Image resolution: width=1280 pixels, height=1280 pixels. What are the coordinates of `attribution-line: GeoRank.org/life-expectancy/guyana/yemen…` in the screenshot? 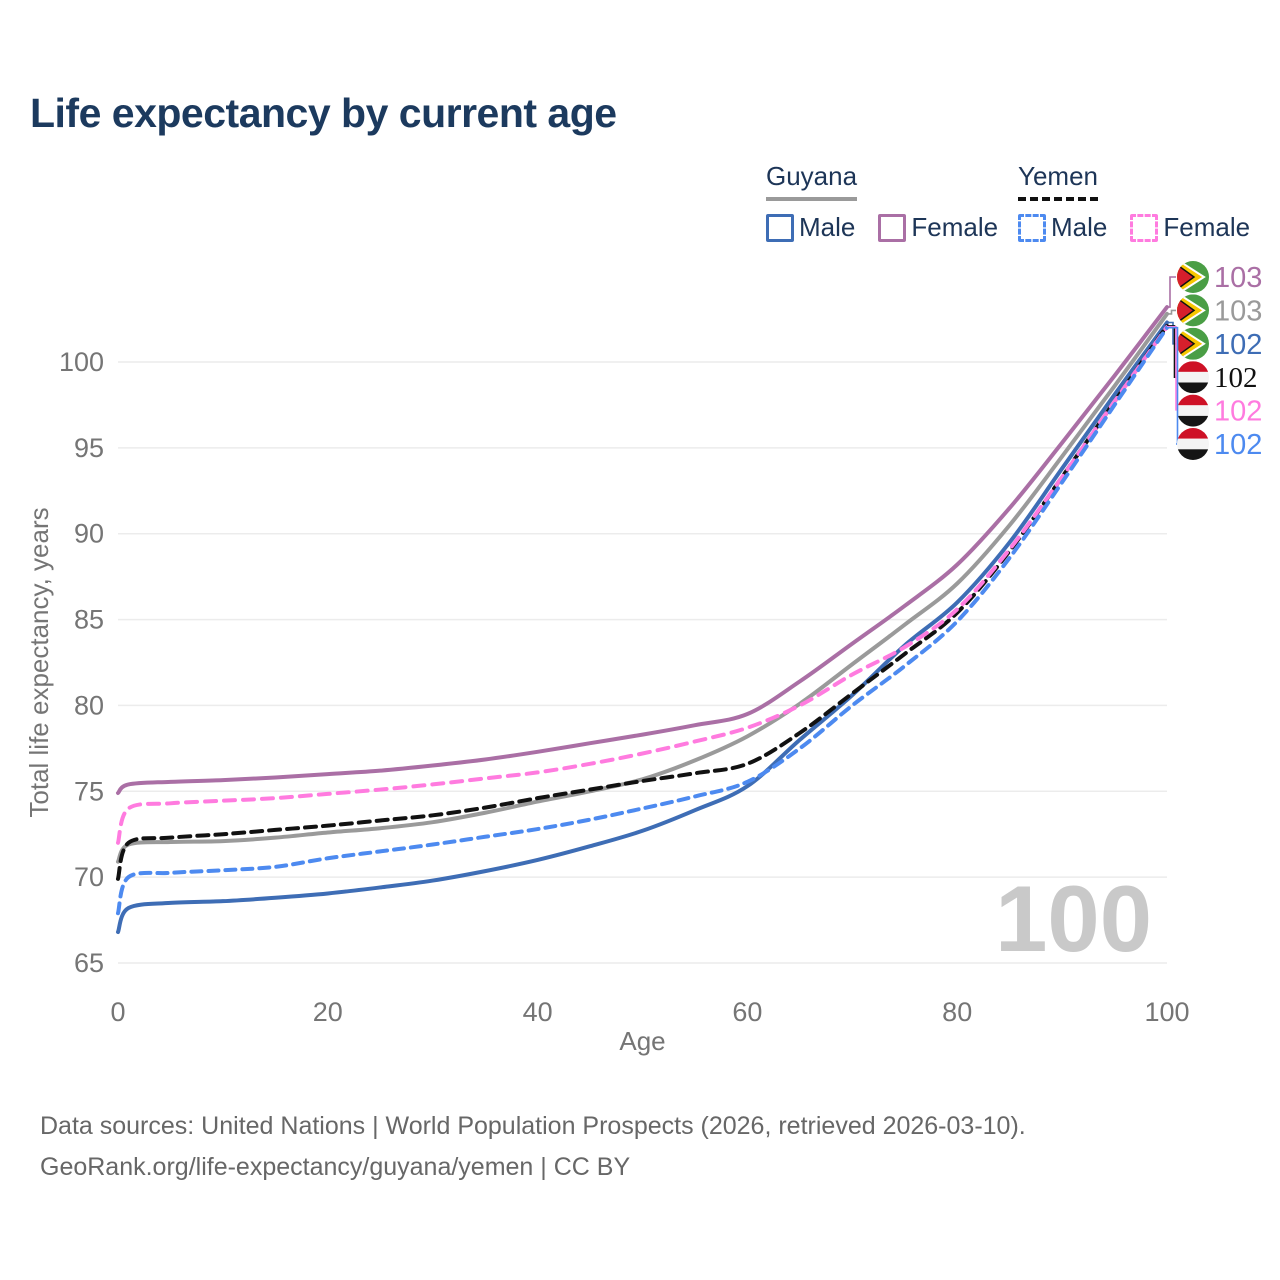 It's located at (335, 1166).